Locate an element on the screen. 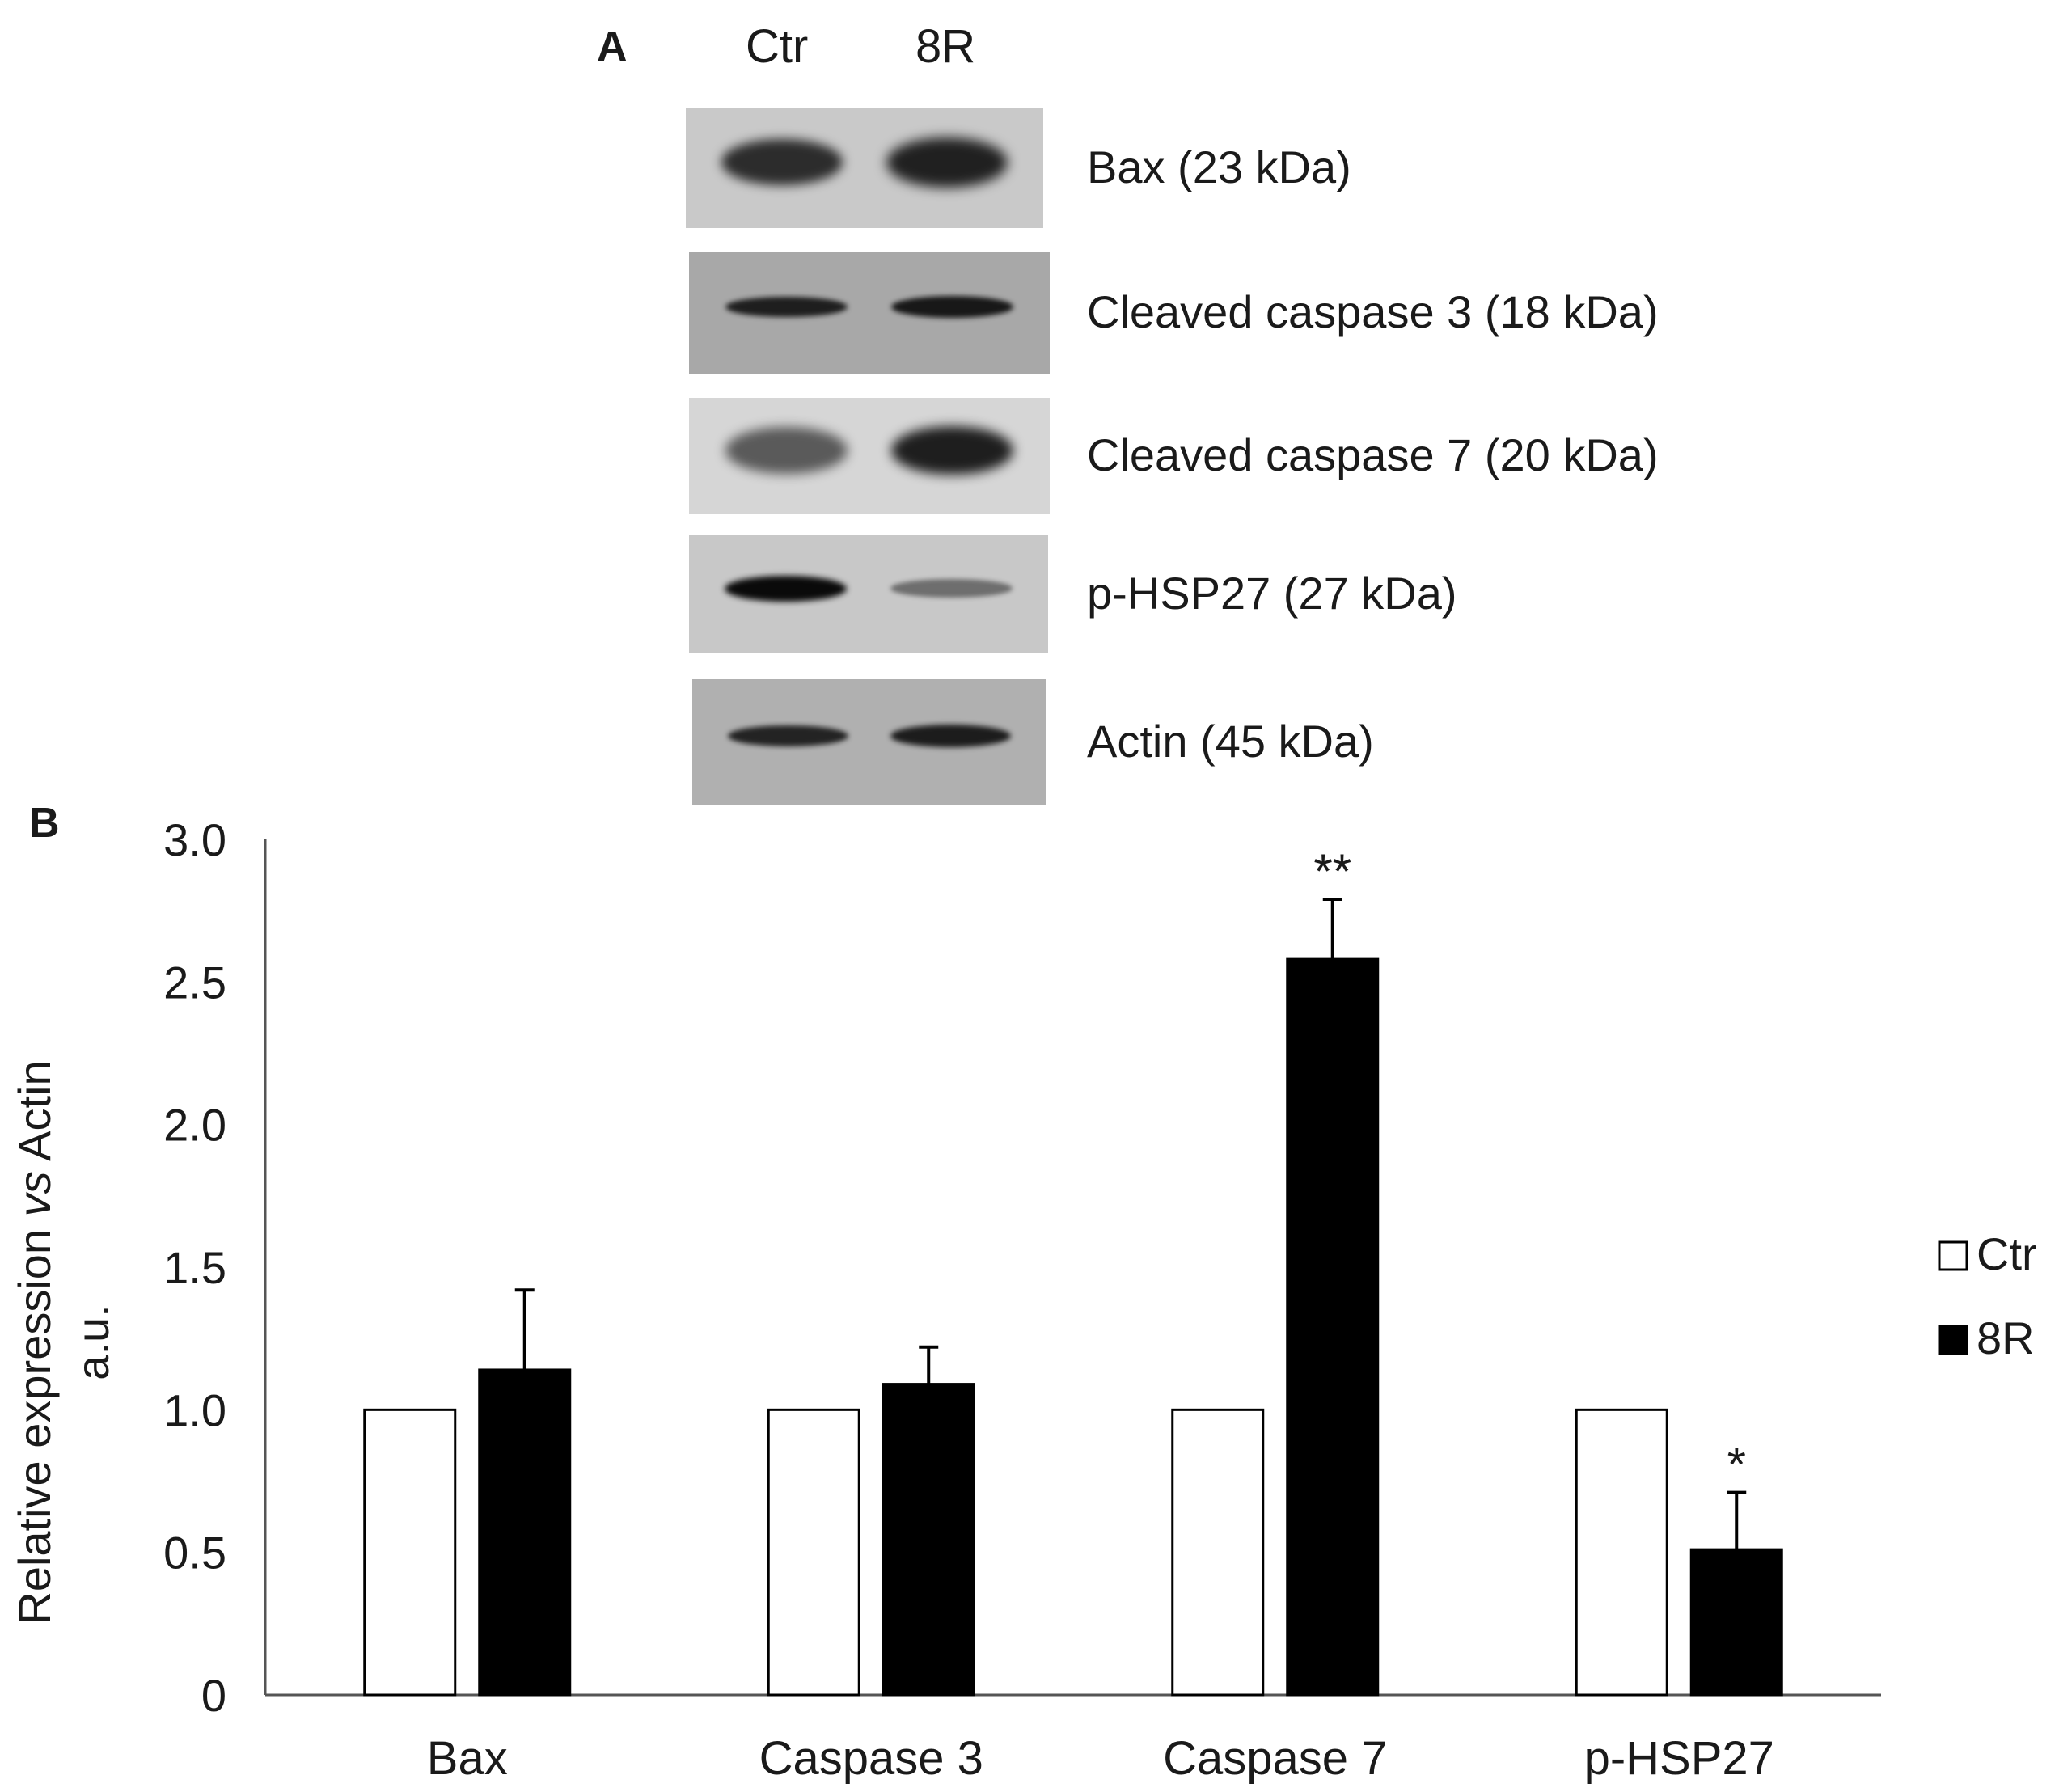 Image resolution: width=2059 pixels, height=1792 pixels. y-axis: 0 0.5 1.0 1.5 2.0 2.5 3.0 is located at coordinates (215, 1267).